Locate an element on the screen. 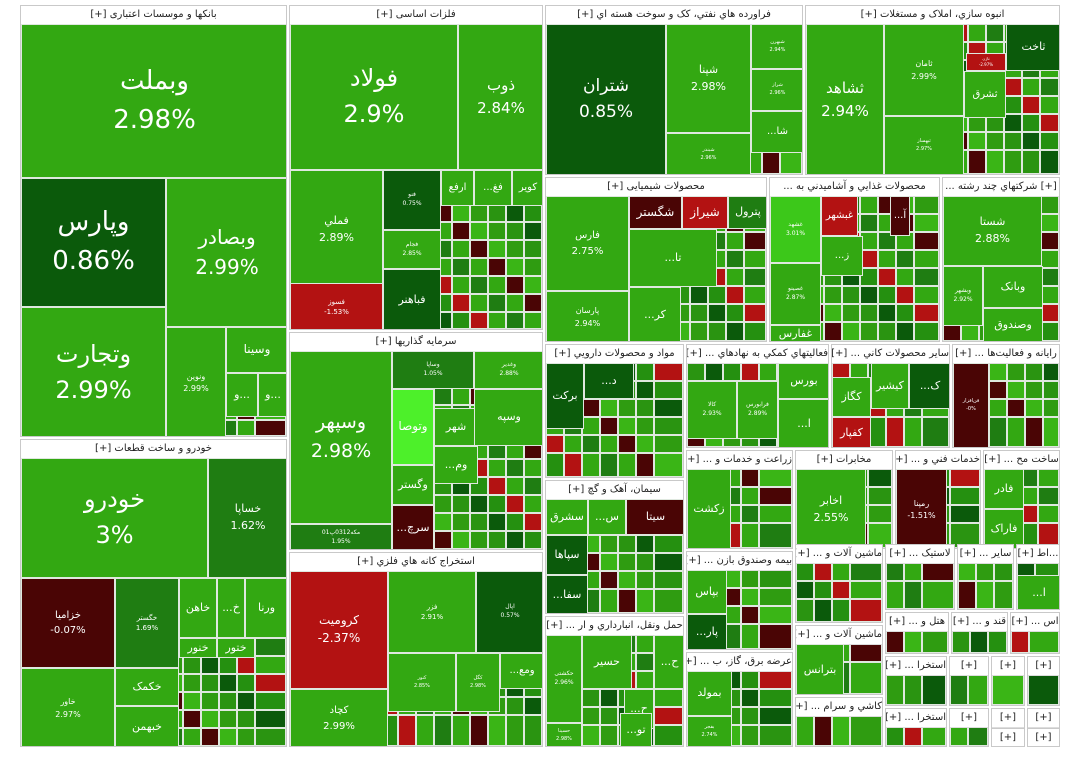  stock-tile: فاراک is located at coordinates (1004, 528).